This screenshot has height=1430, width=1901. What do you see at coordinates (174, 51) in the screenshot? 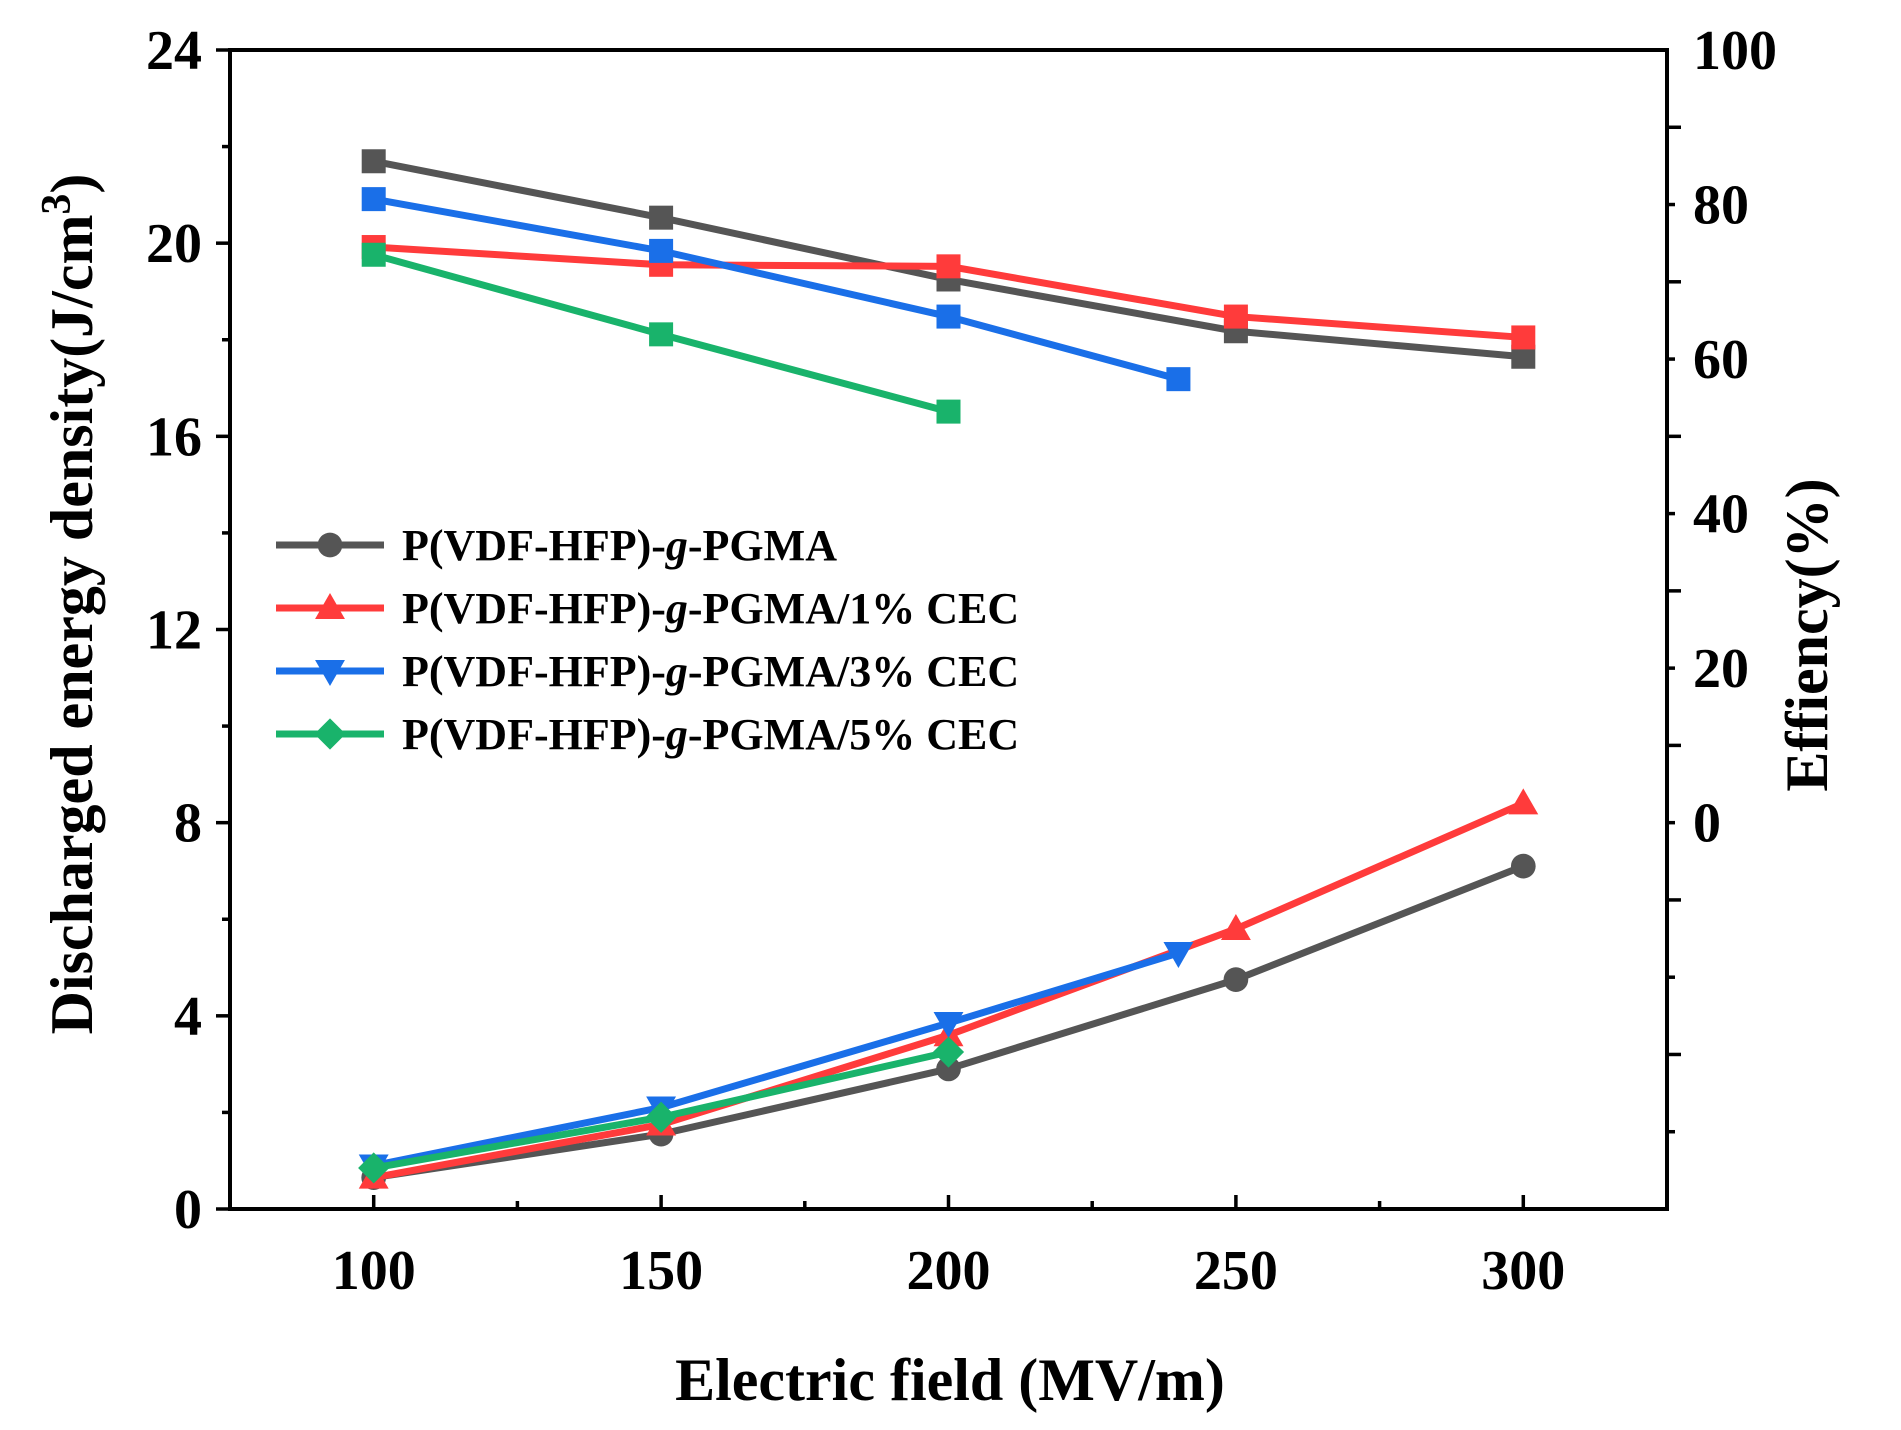
I see `y-tick-label-7: 24` at bounding box center [174, 51].